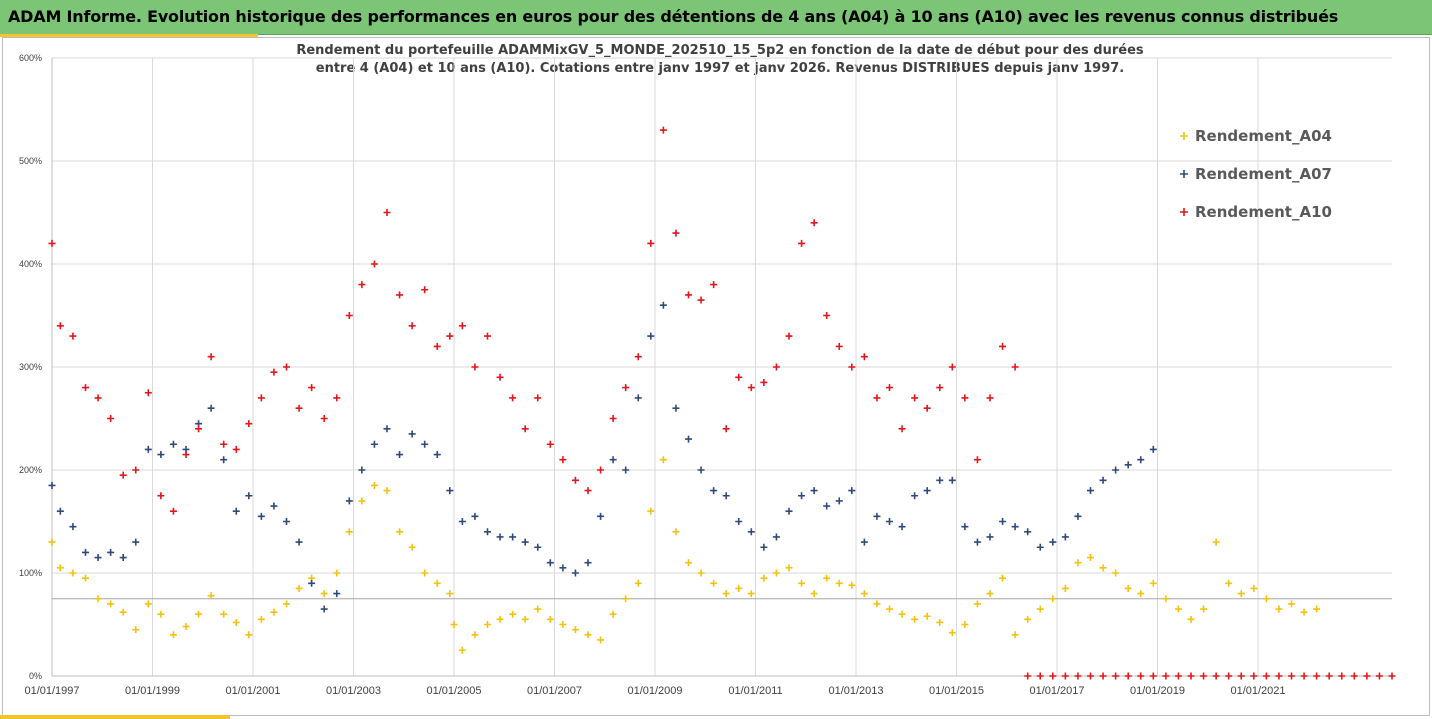 Image resolution: width=1432 pixels, height=719 pixels. What do you see at coordinates (252, 691) in the screenshot?
I see `x-tick-label: 01/01/2001` at bounding box center [252, 691].